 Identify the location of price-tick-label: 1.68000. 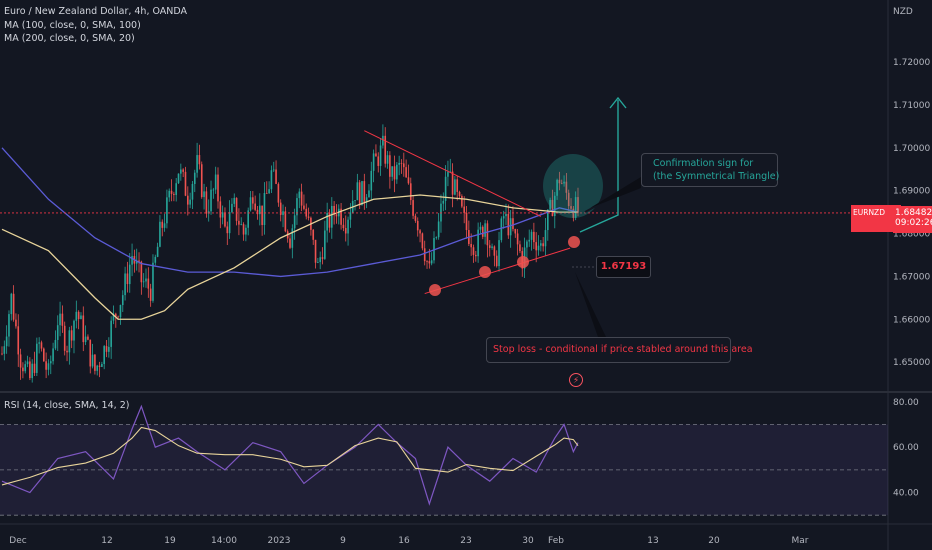
(911, 235).